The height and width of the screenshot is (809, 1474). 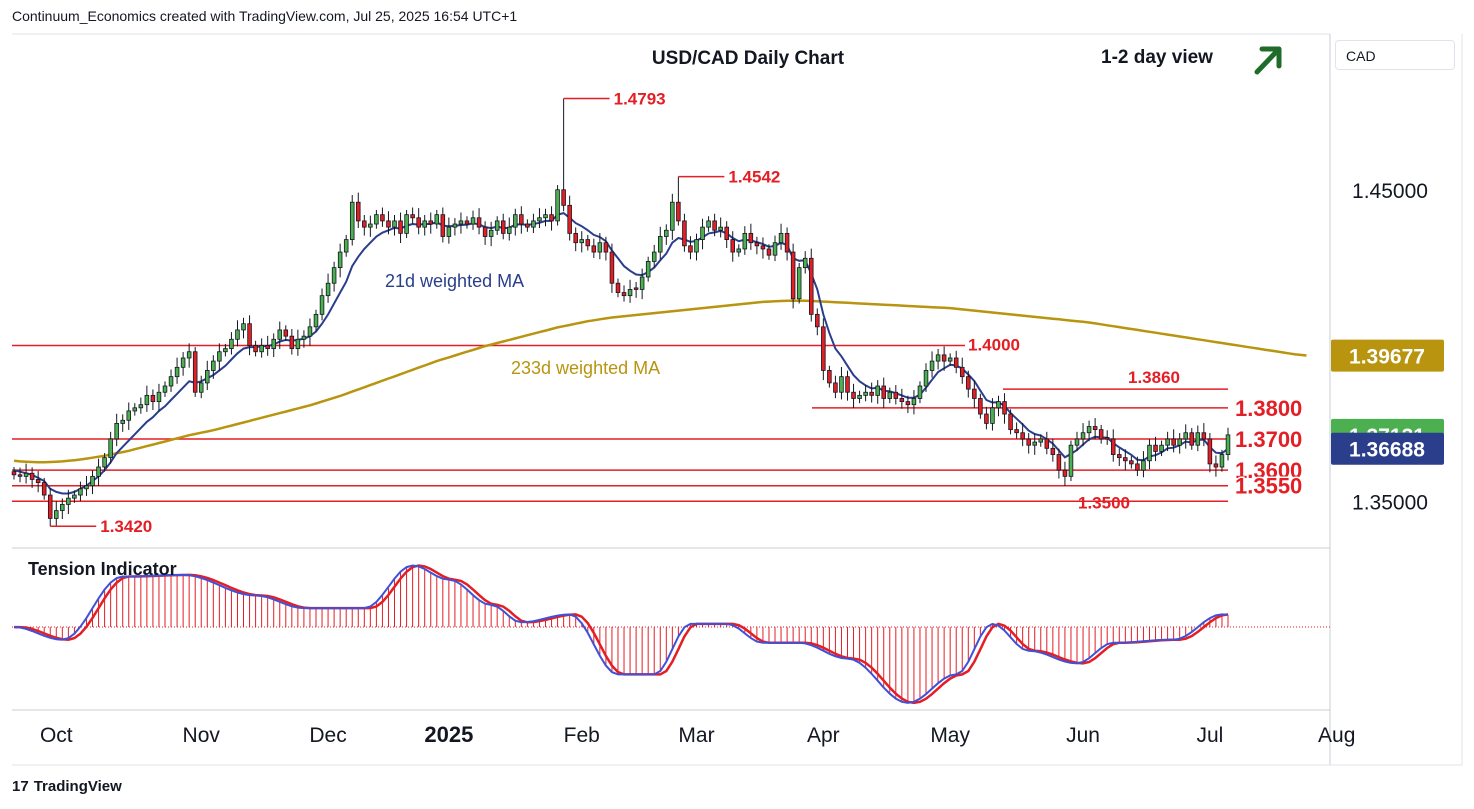 What do you see at coordinates (1387, 357) in the screenshot?
I see `price-badge-label: 1.39677` at bounding box center [1387, 357].